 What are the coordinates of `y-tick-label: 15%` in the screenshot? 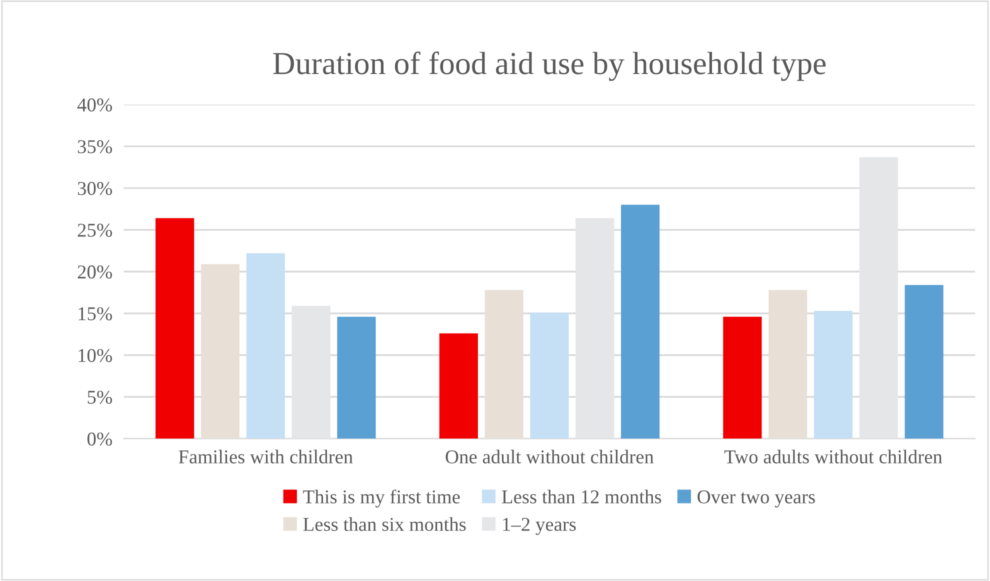 It's located at (95, 313).